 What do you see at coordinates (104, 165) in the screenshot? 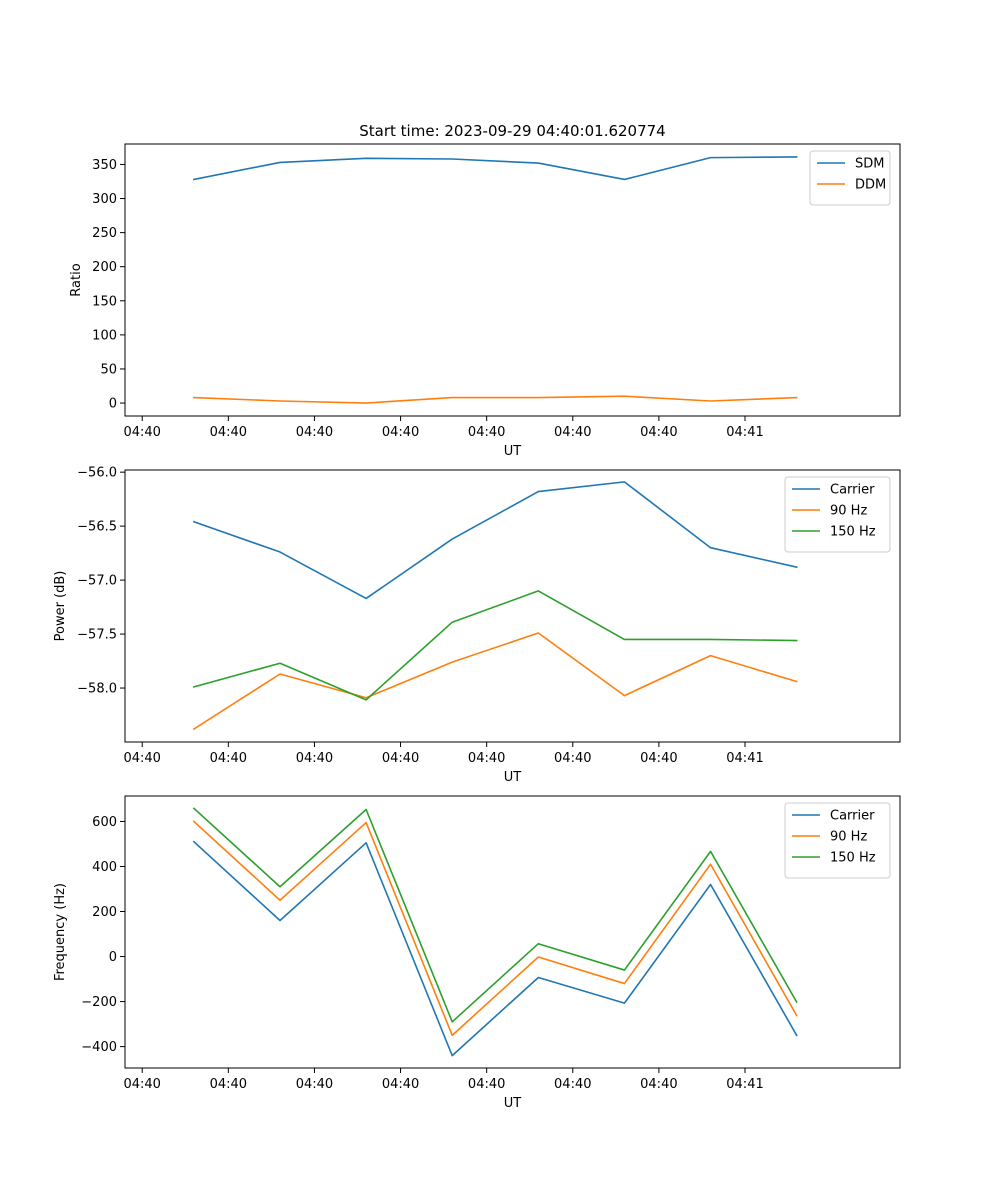
I see `y-tick-label: 350` at bounding box center [104, 165].